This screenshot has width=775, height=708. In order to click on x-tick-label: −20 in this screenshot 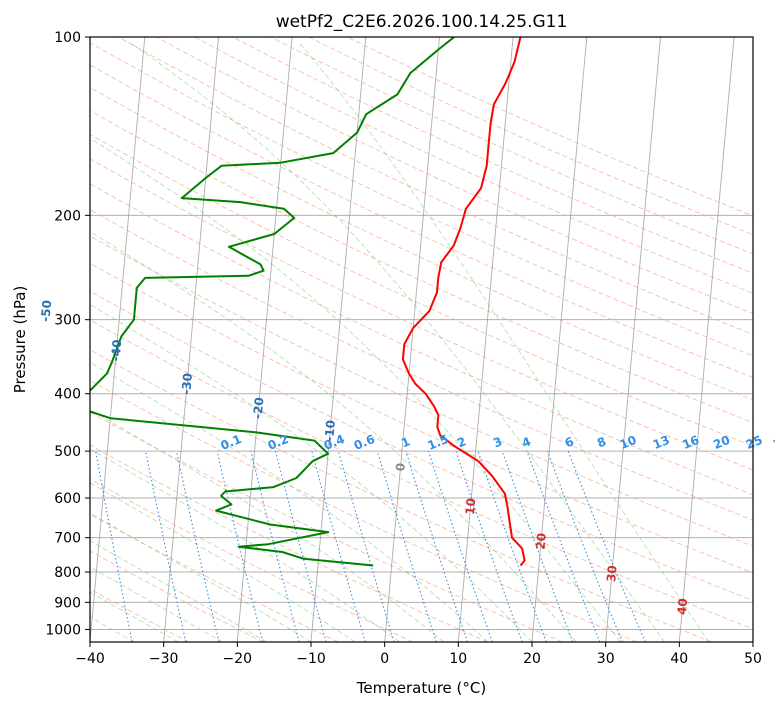, I will do `click(238, 659)`.